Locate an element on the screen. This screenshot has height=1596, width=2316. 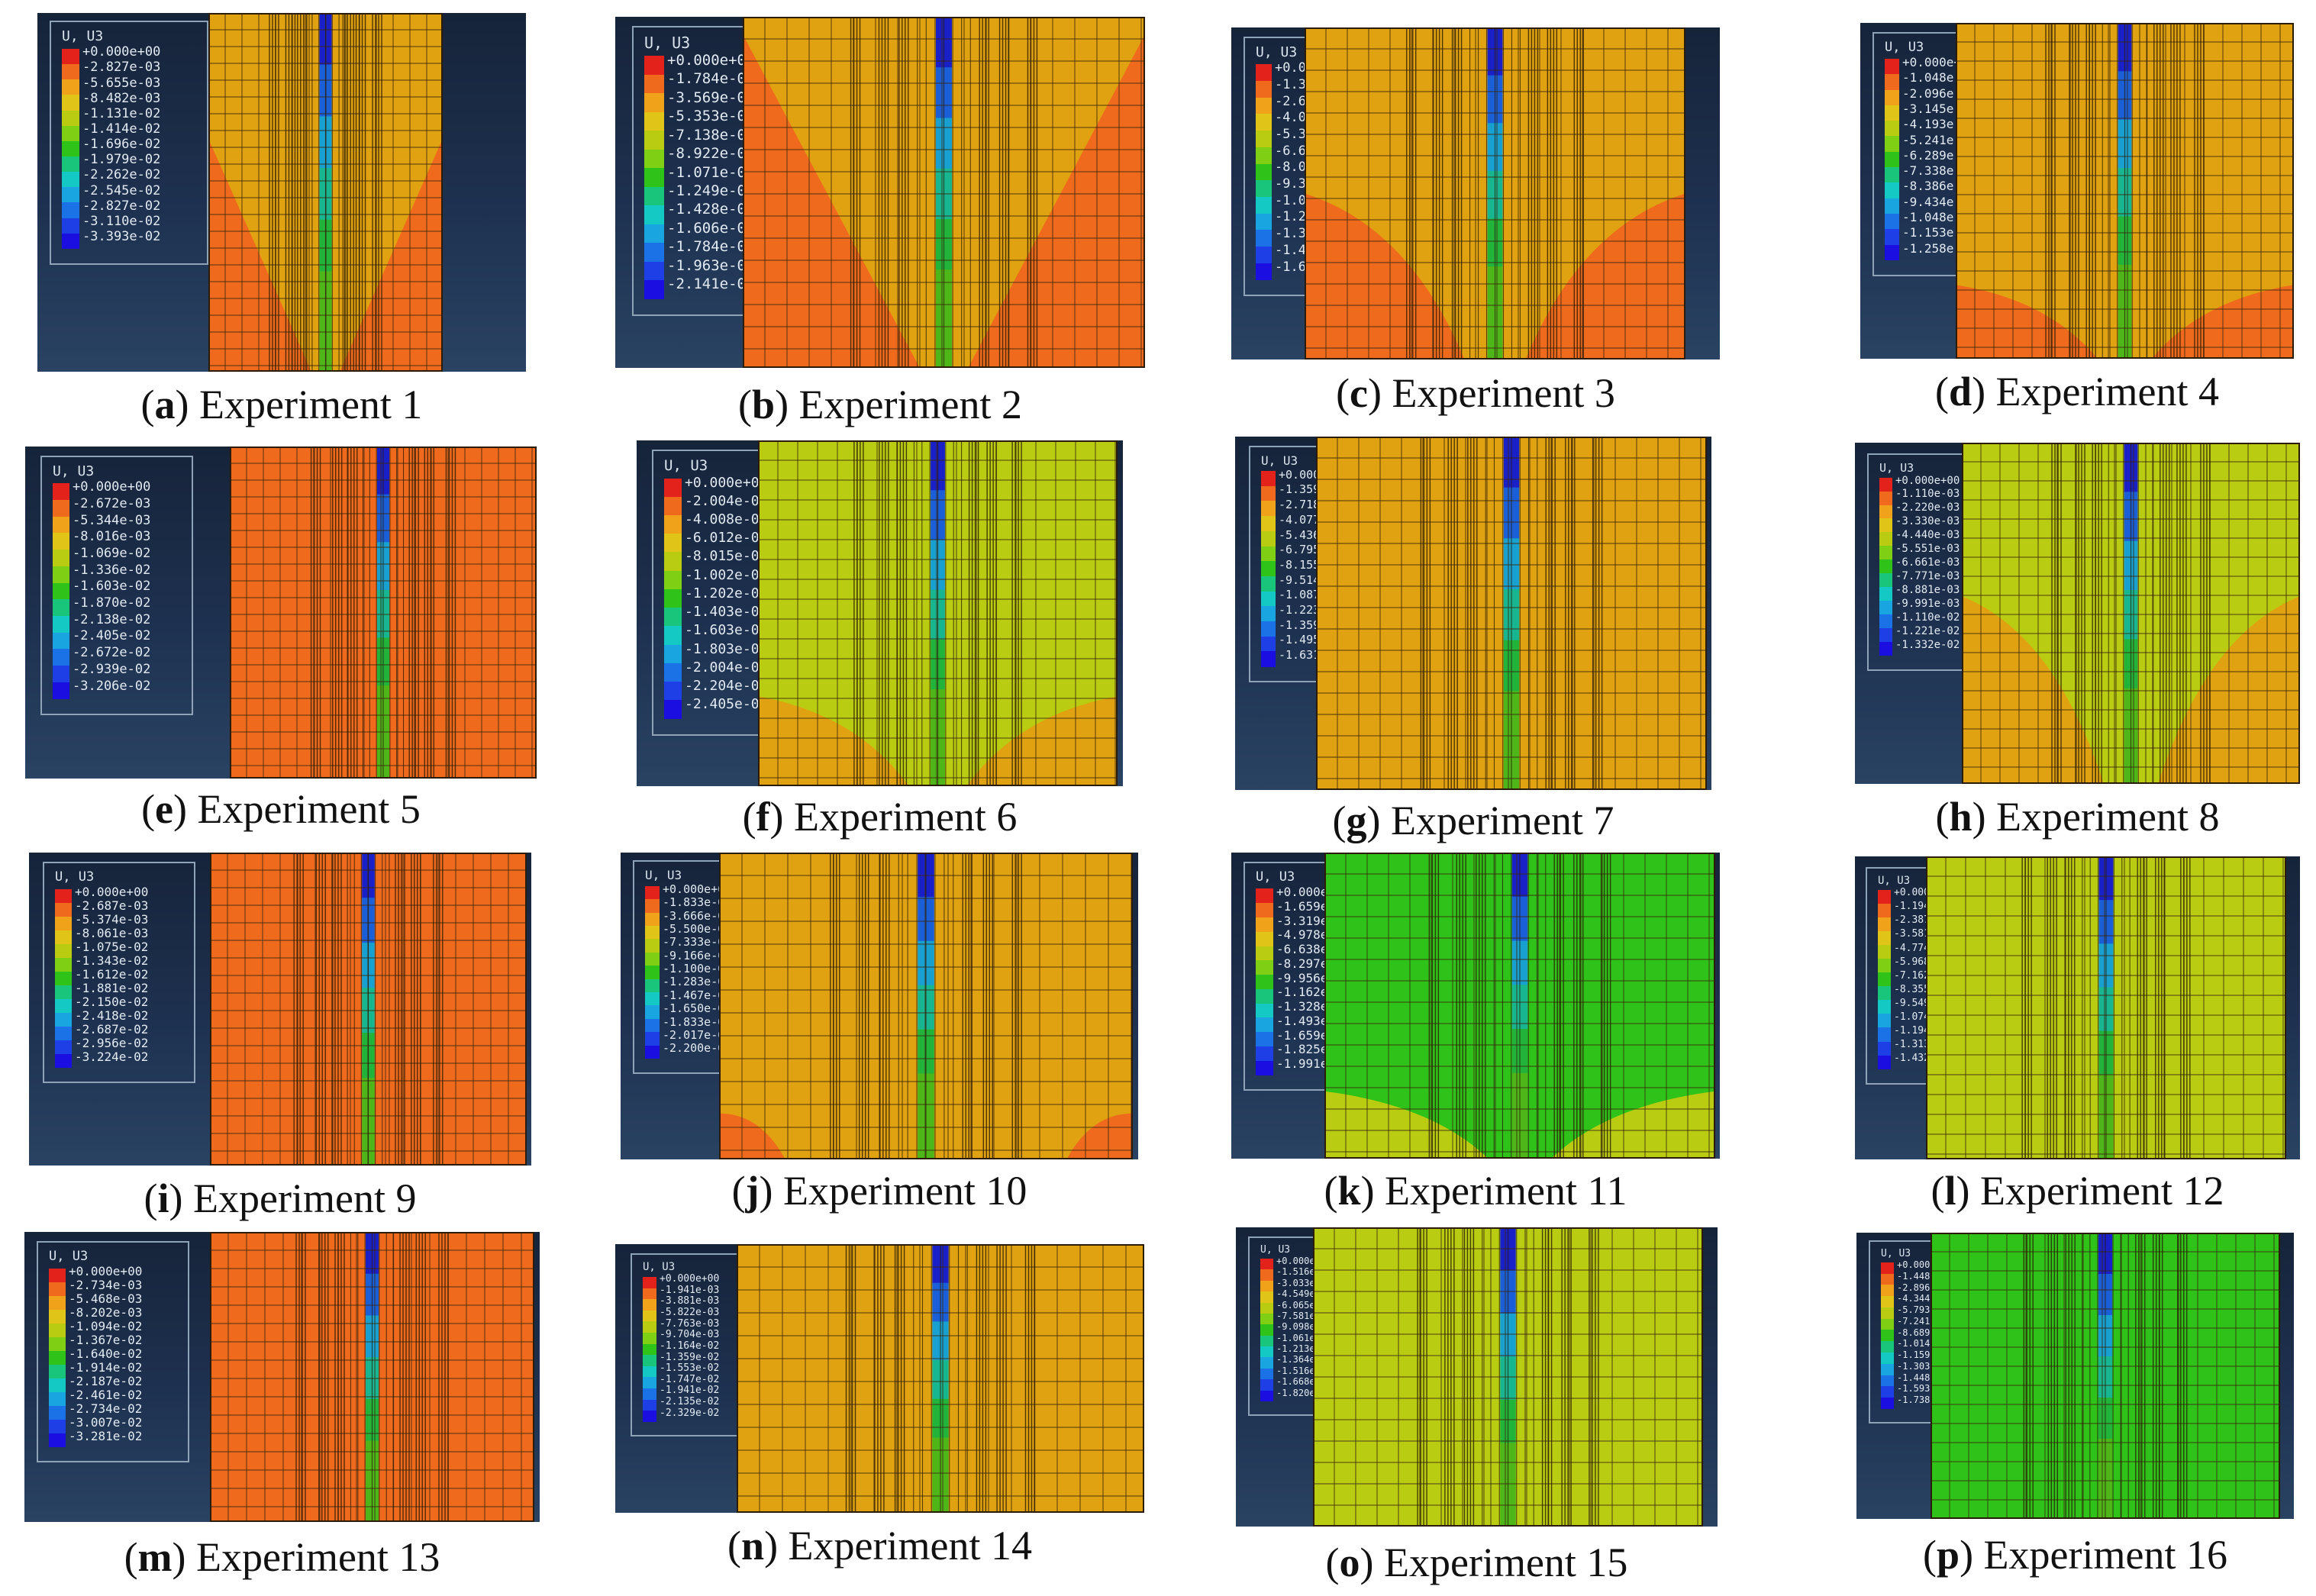
mesh-outline is located at coordinates (1508, 1377).